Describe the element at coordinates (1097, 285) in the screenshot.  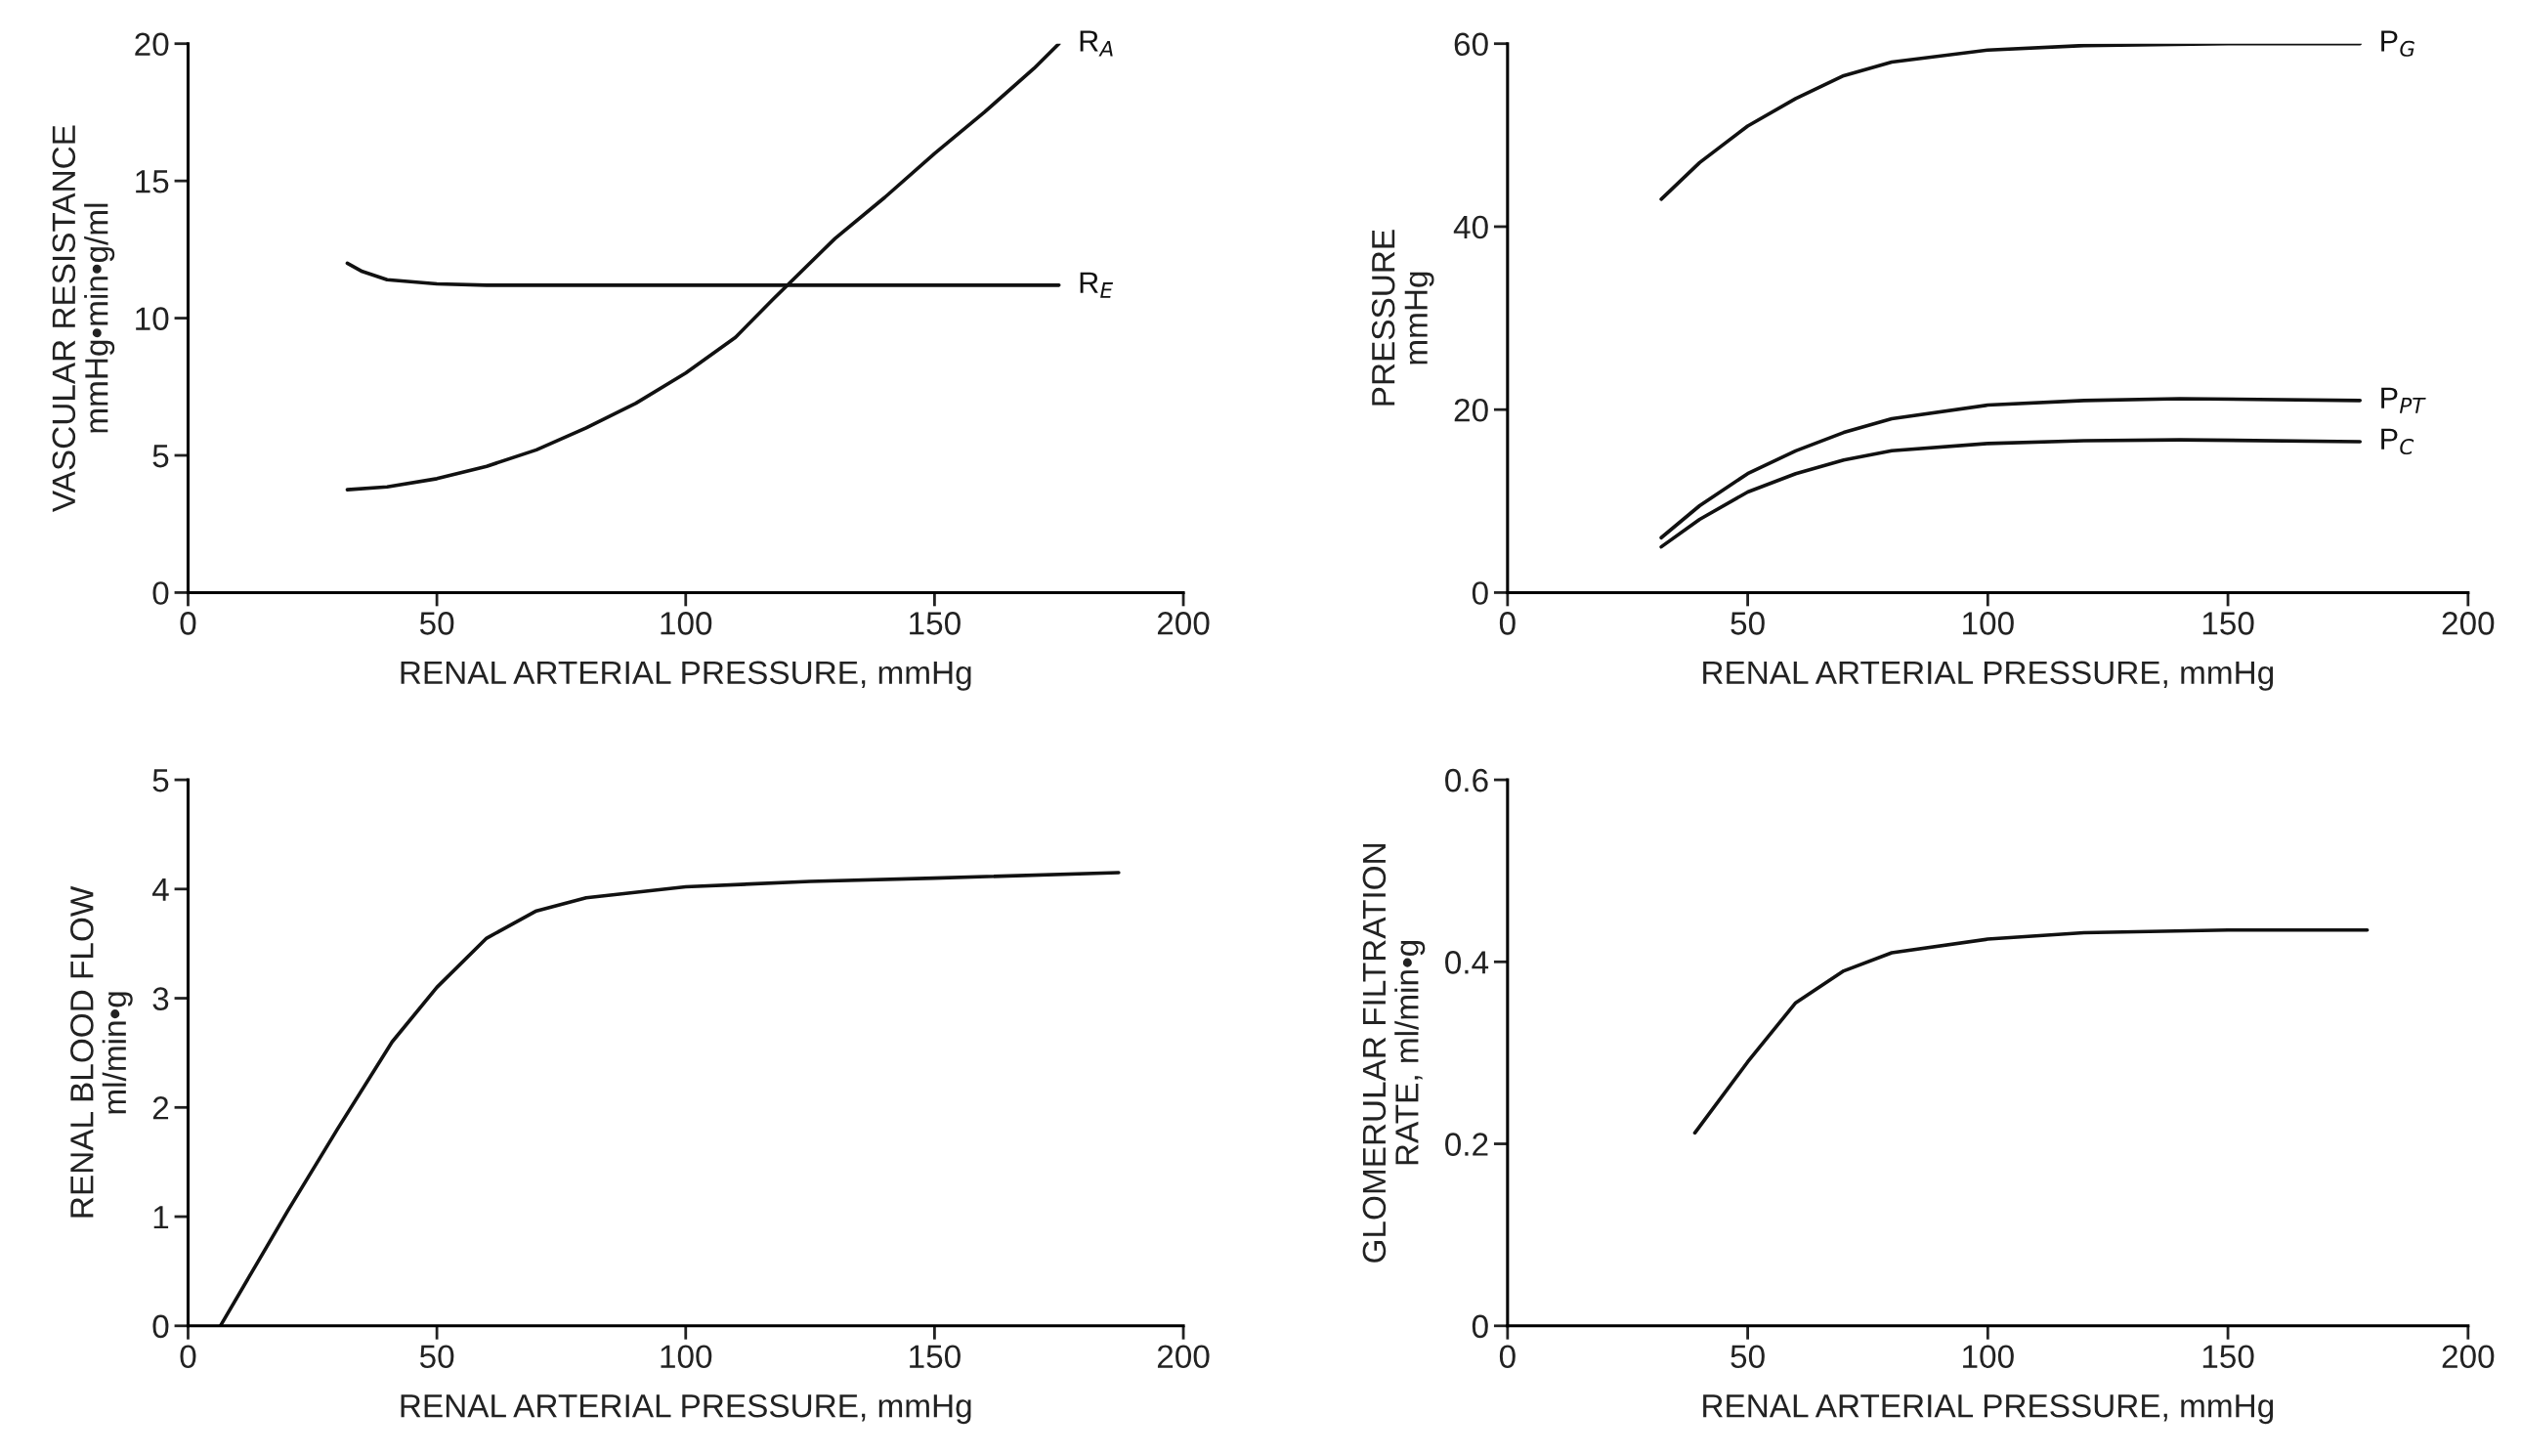
I see `series-label: R$_{E}$` at that location.